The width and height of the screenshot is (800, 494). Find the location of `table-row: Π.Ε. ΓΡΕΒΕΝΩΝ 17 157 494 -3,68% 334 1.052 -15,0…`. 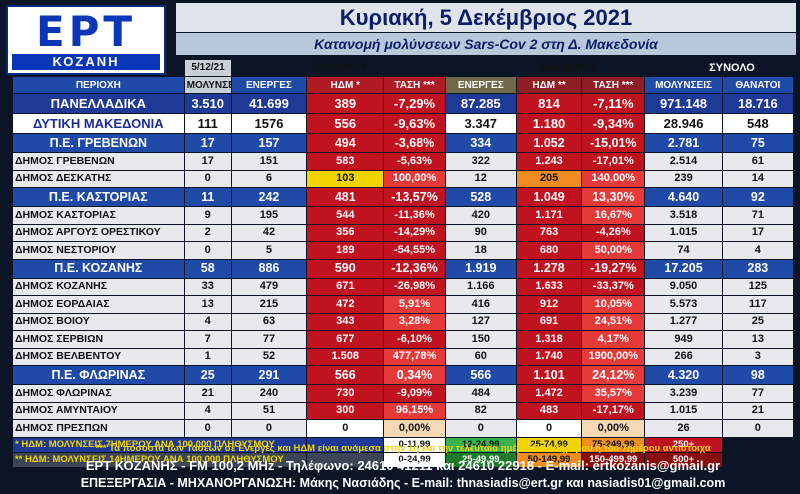

table-row: Π.Ε. ΓΡΕΒΕΝΩΝ 17 157 494 -3,68% 334 1.052 -15,0… is located at coordinates (403, 143).